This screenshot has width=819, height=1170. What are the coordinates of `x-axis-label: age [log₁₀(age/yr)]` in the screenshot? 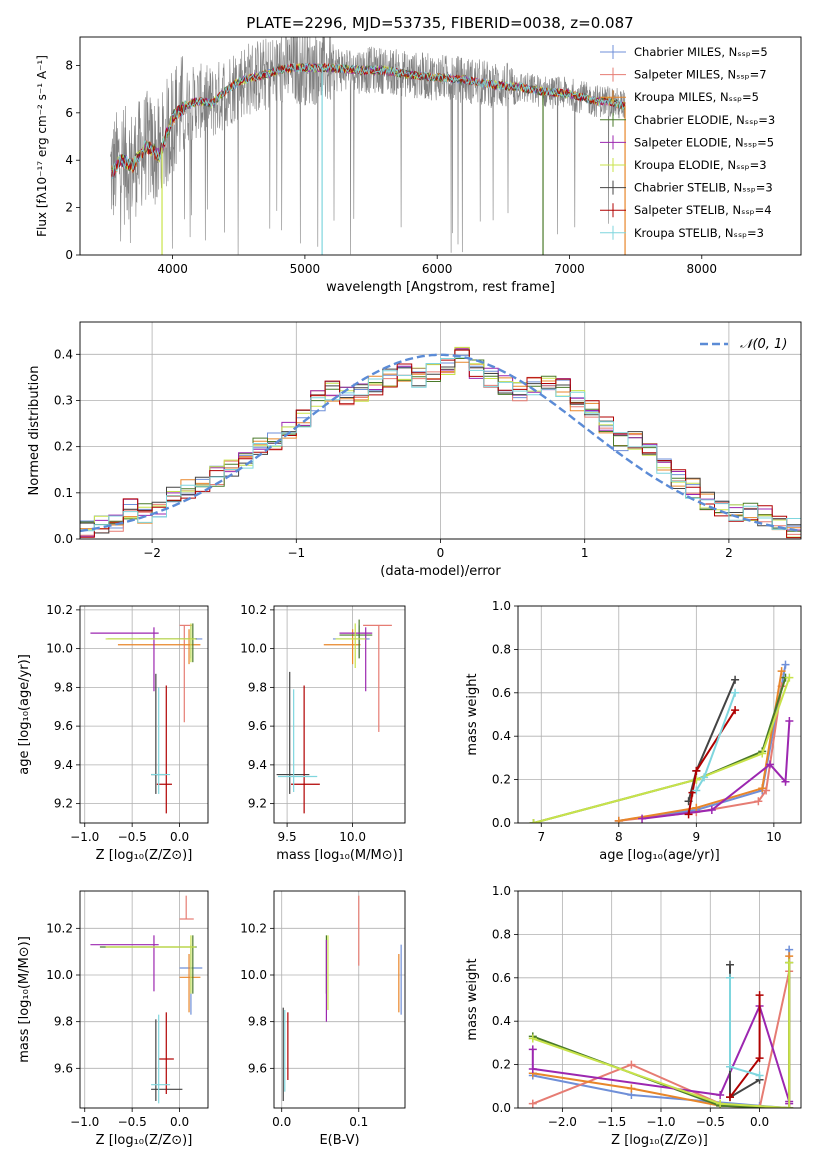 It's located at (659, 855).